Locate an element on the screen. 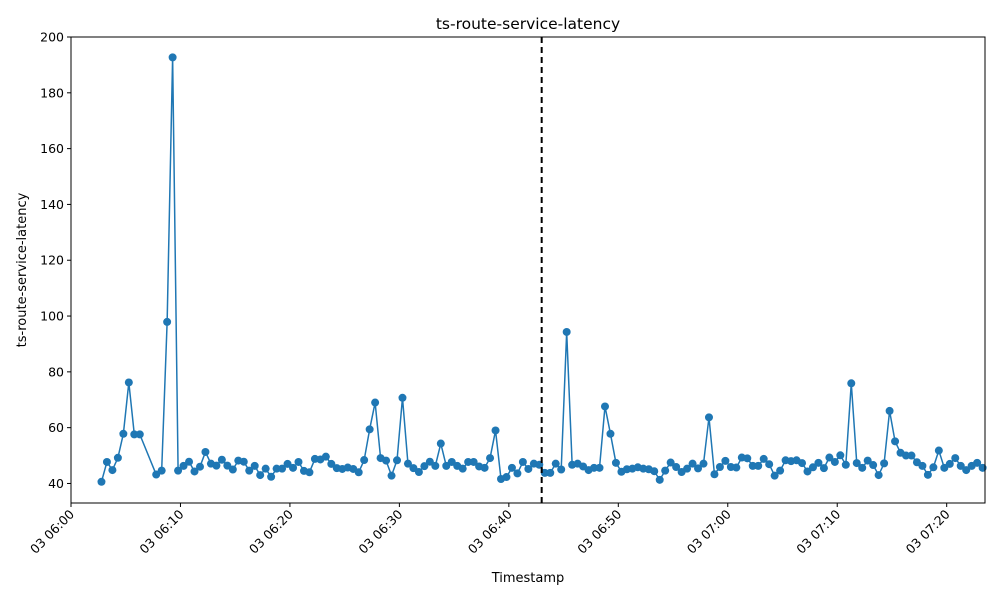 The height and width of the screenshot is (600, 1000). y-tick-label: 140 is located at coordinates (52, 204).